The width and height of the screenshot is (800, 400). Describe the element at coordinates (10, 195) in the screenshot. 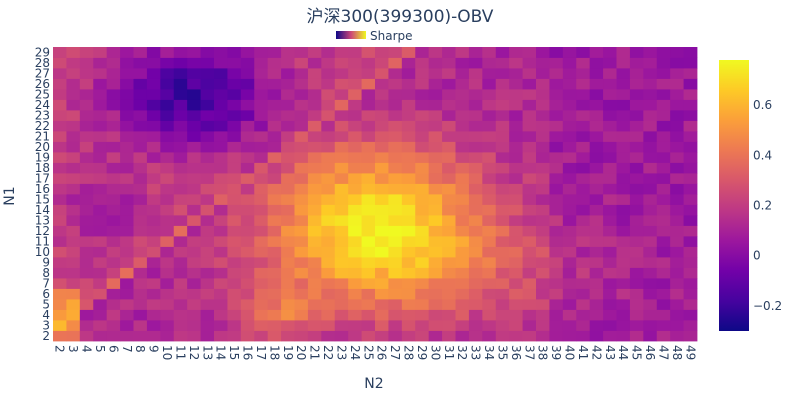

I see `y-axis-title: N1` at that location.